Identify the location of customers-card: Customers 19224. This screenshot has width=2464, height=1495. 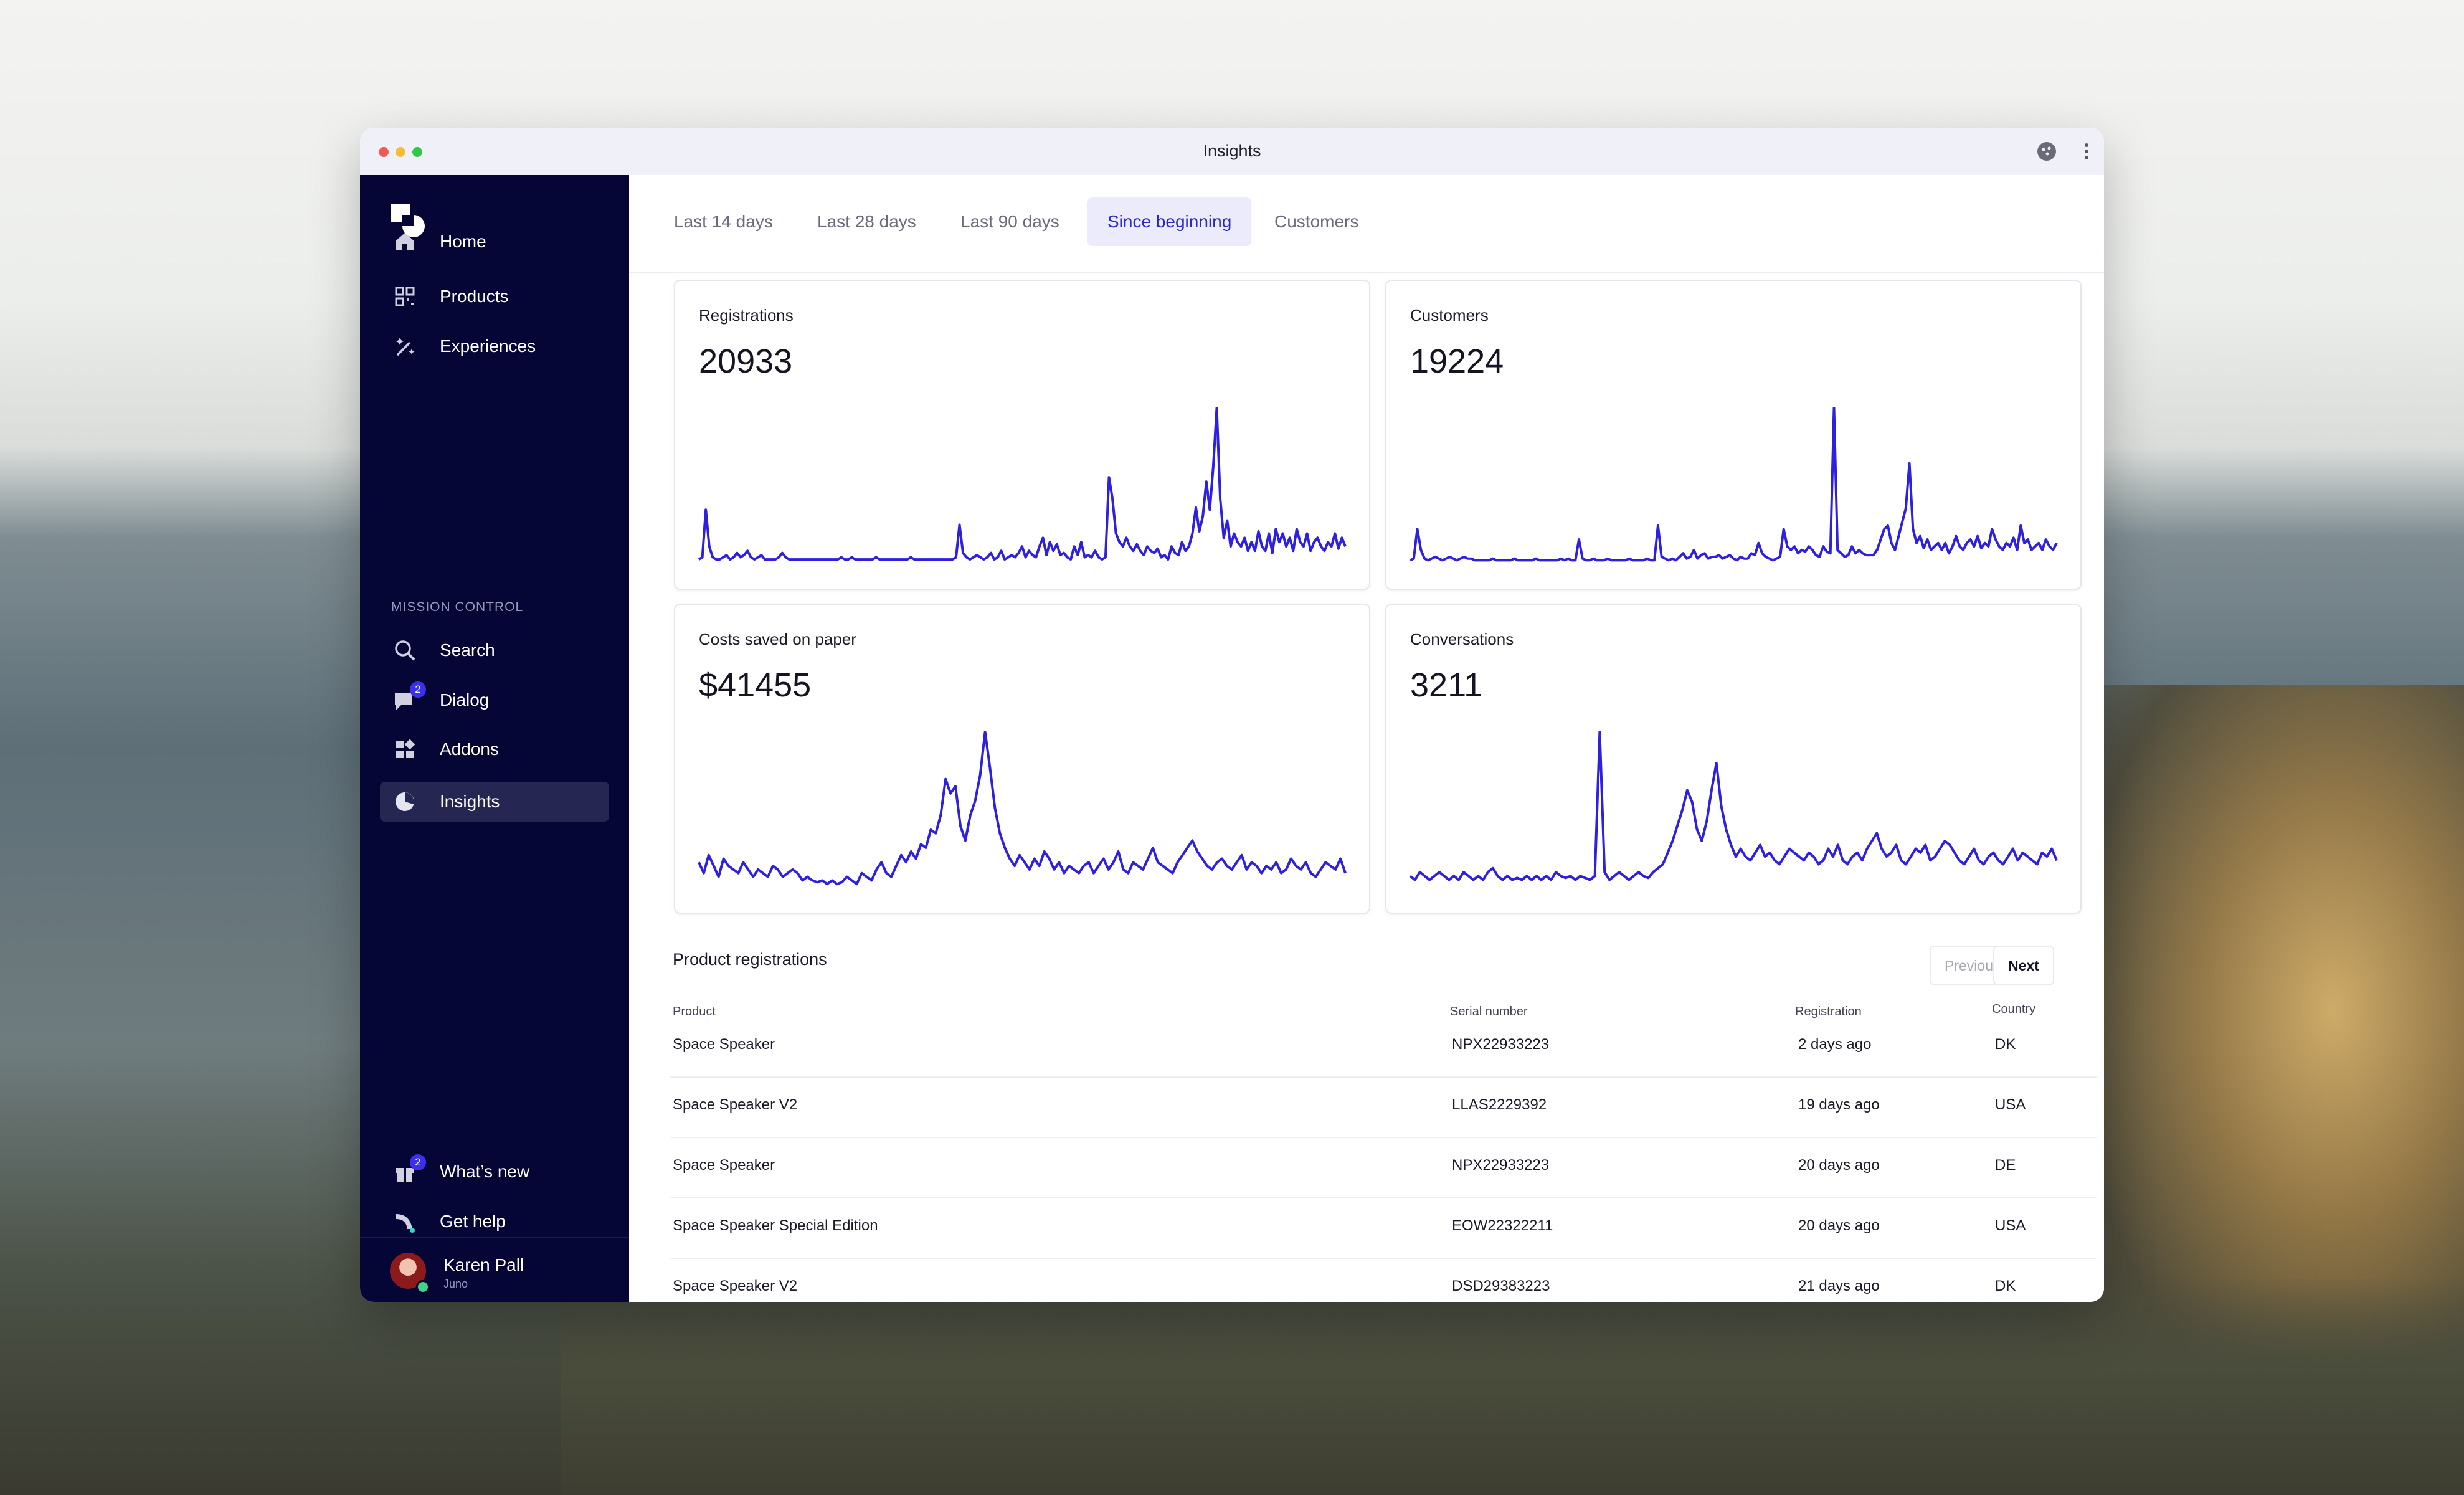
(1733, 435).